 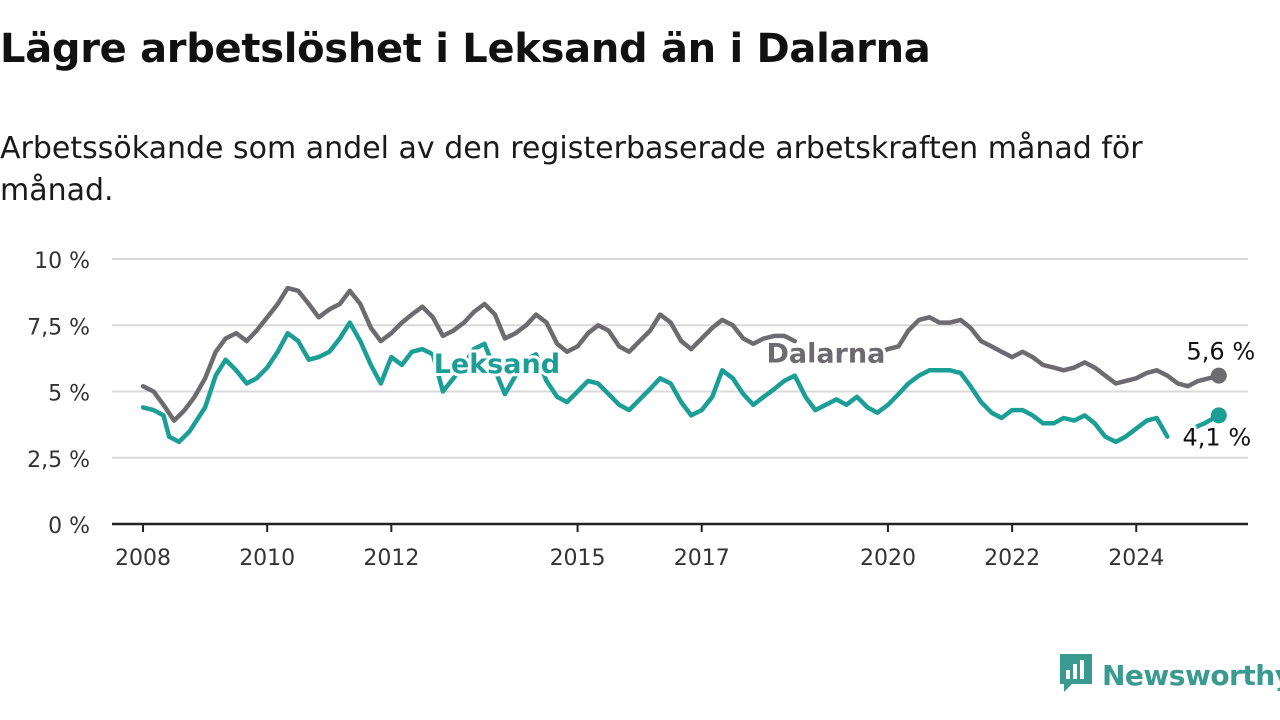 What do you see at coordinates (62, 261) in the screenshot?
I see `y-tick-label: 10 %` at bounding box center [62, 261].